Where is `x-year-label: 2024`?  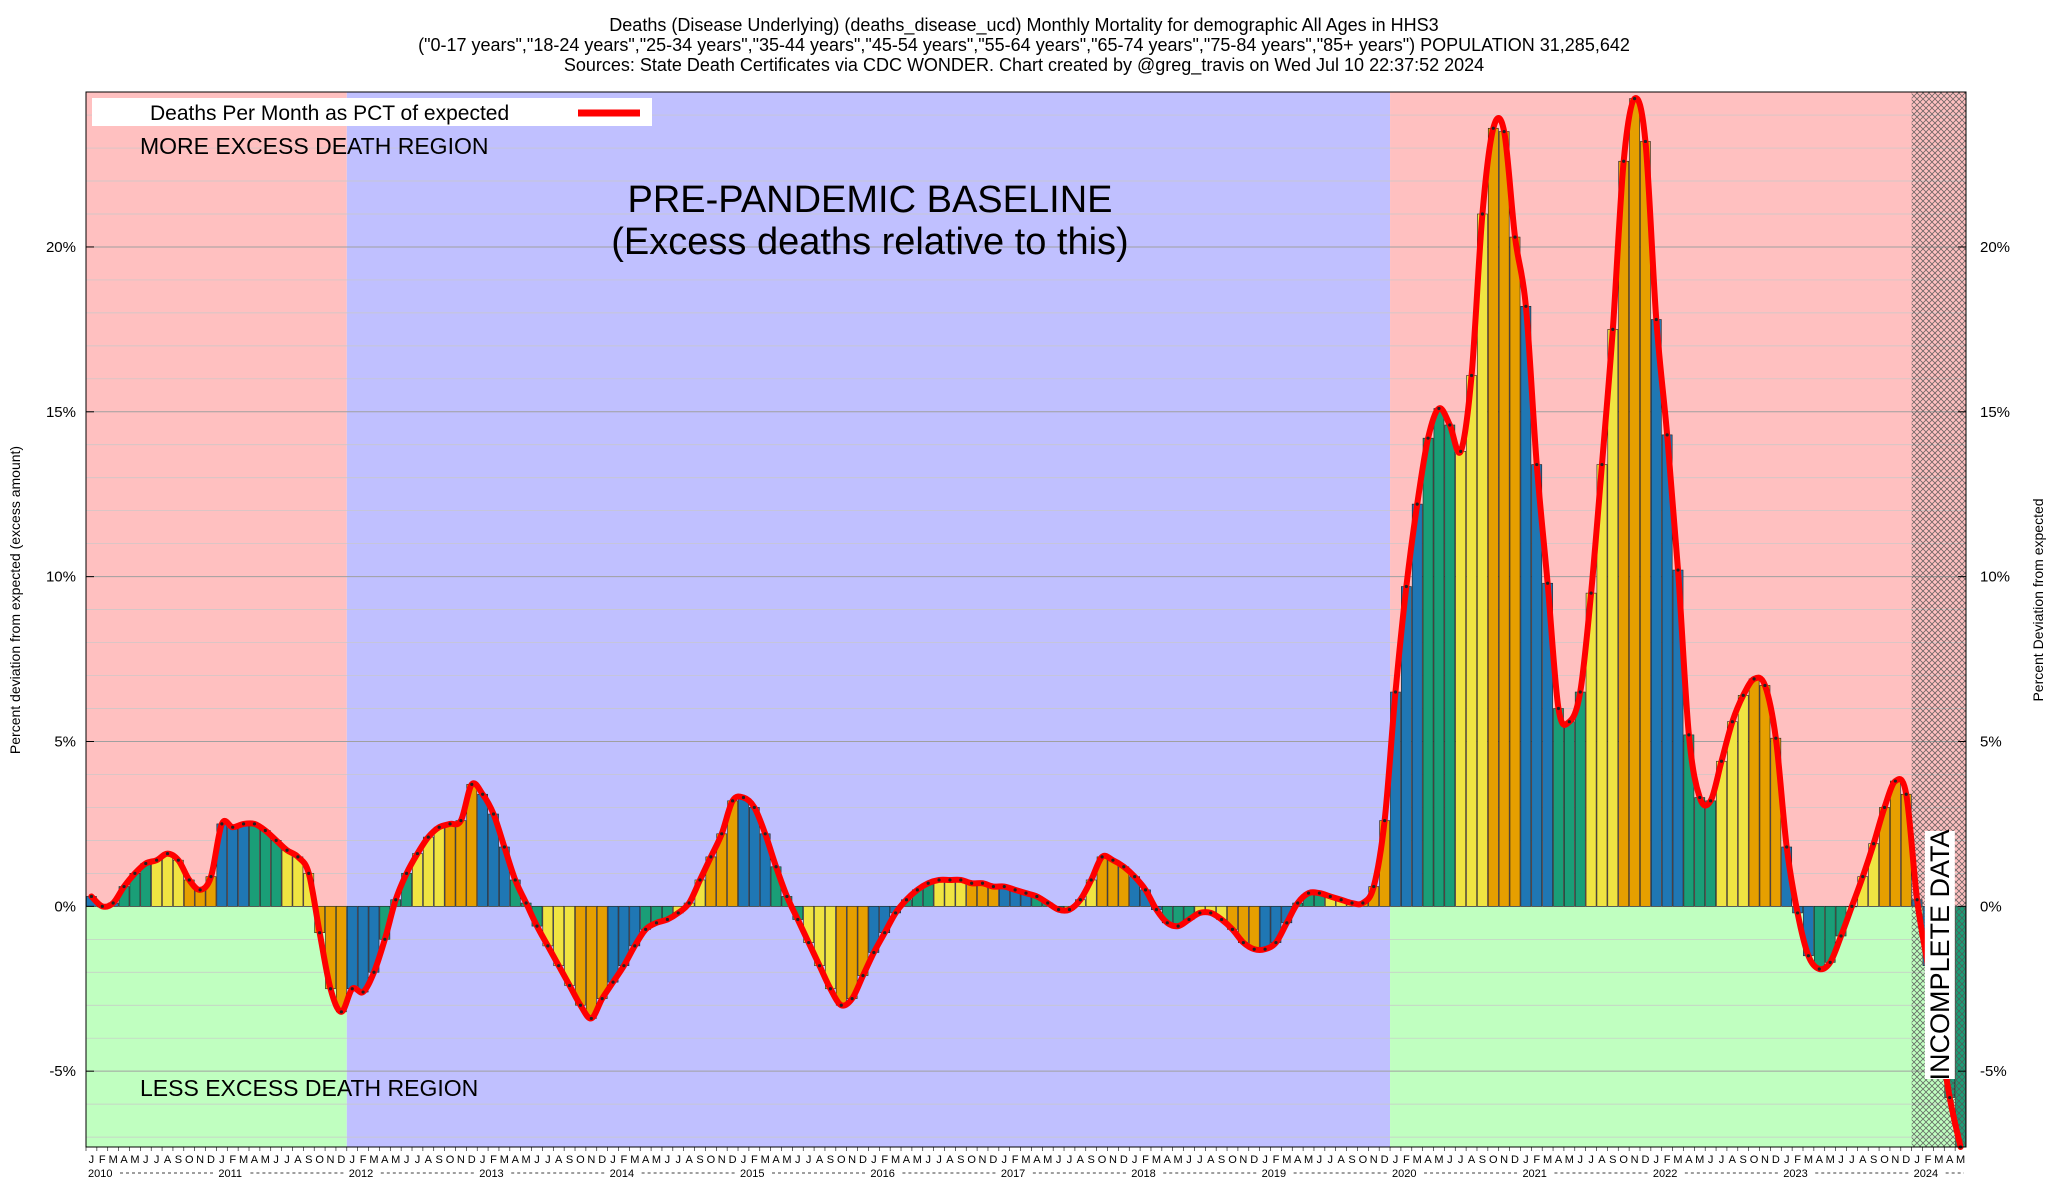 x-year-label: 2024 is located at coordinates (1926, 1174).